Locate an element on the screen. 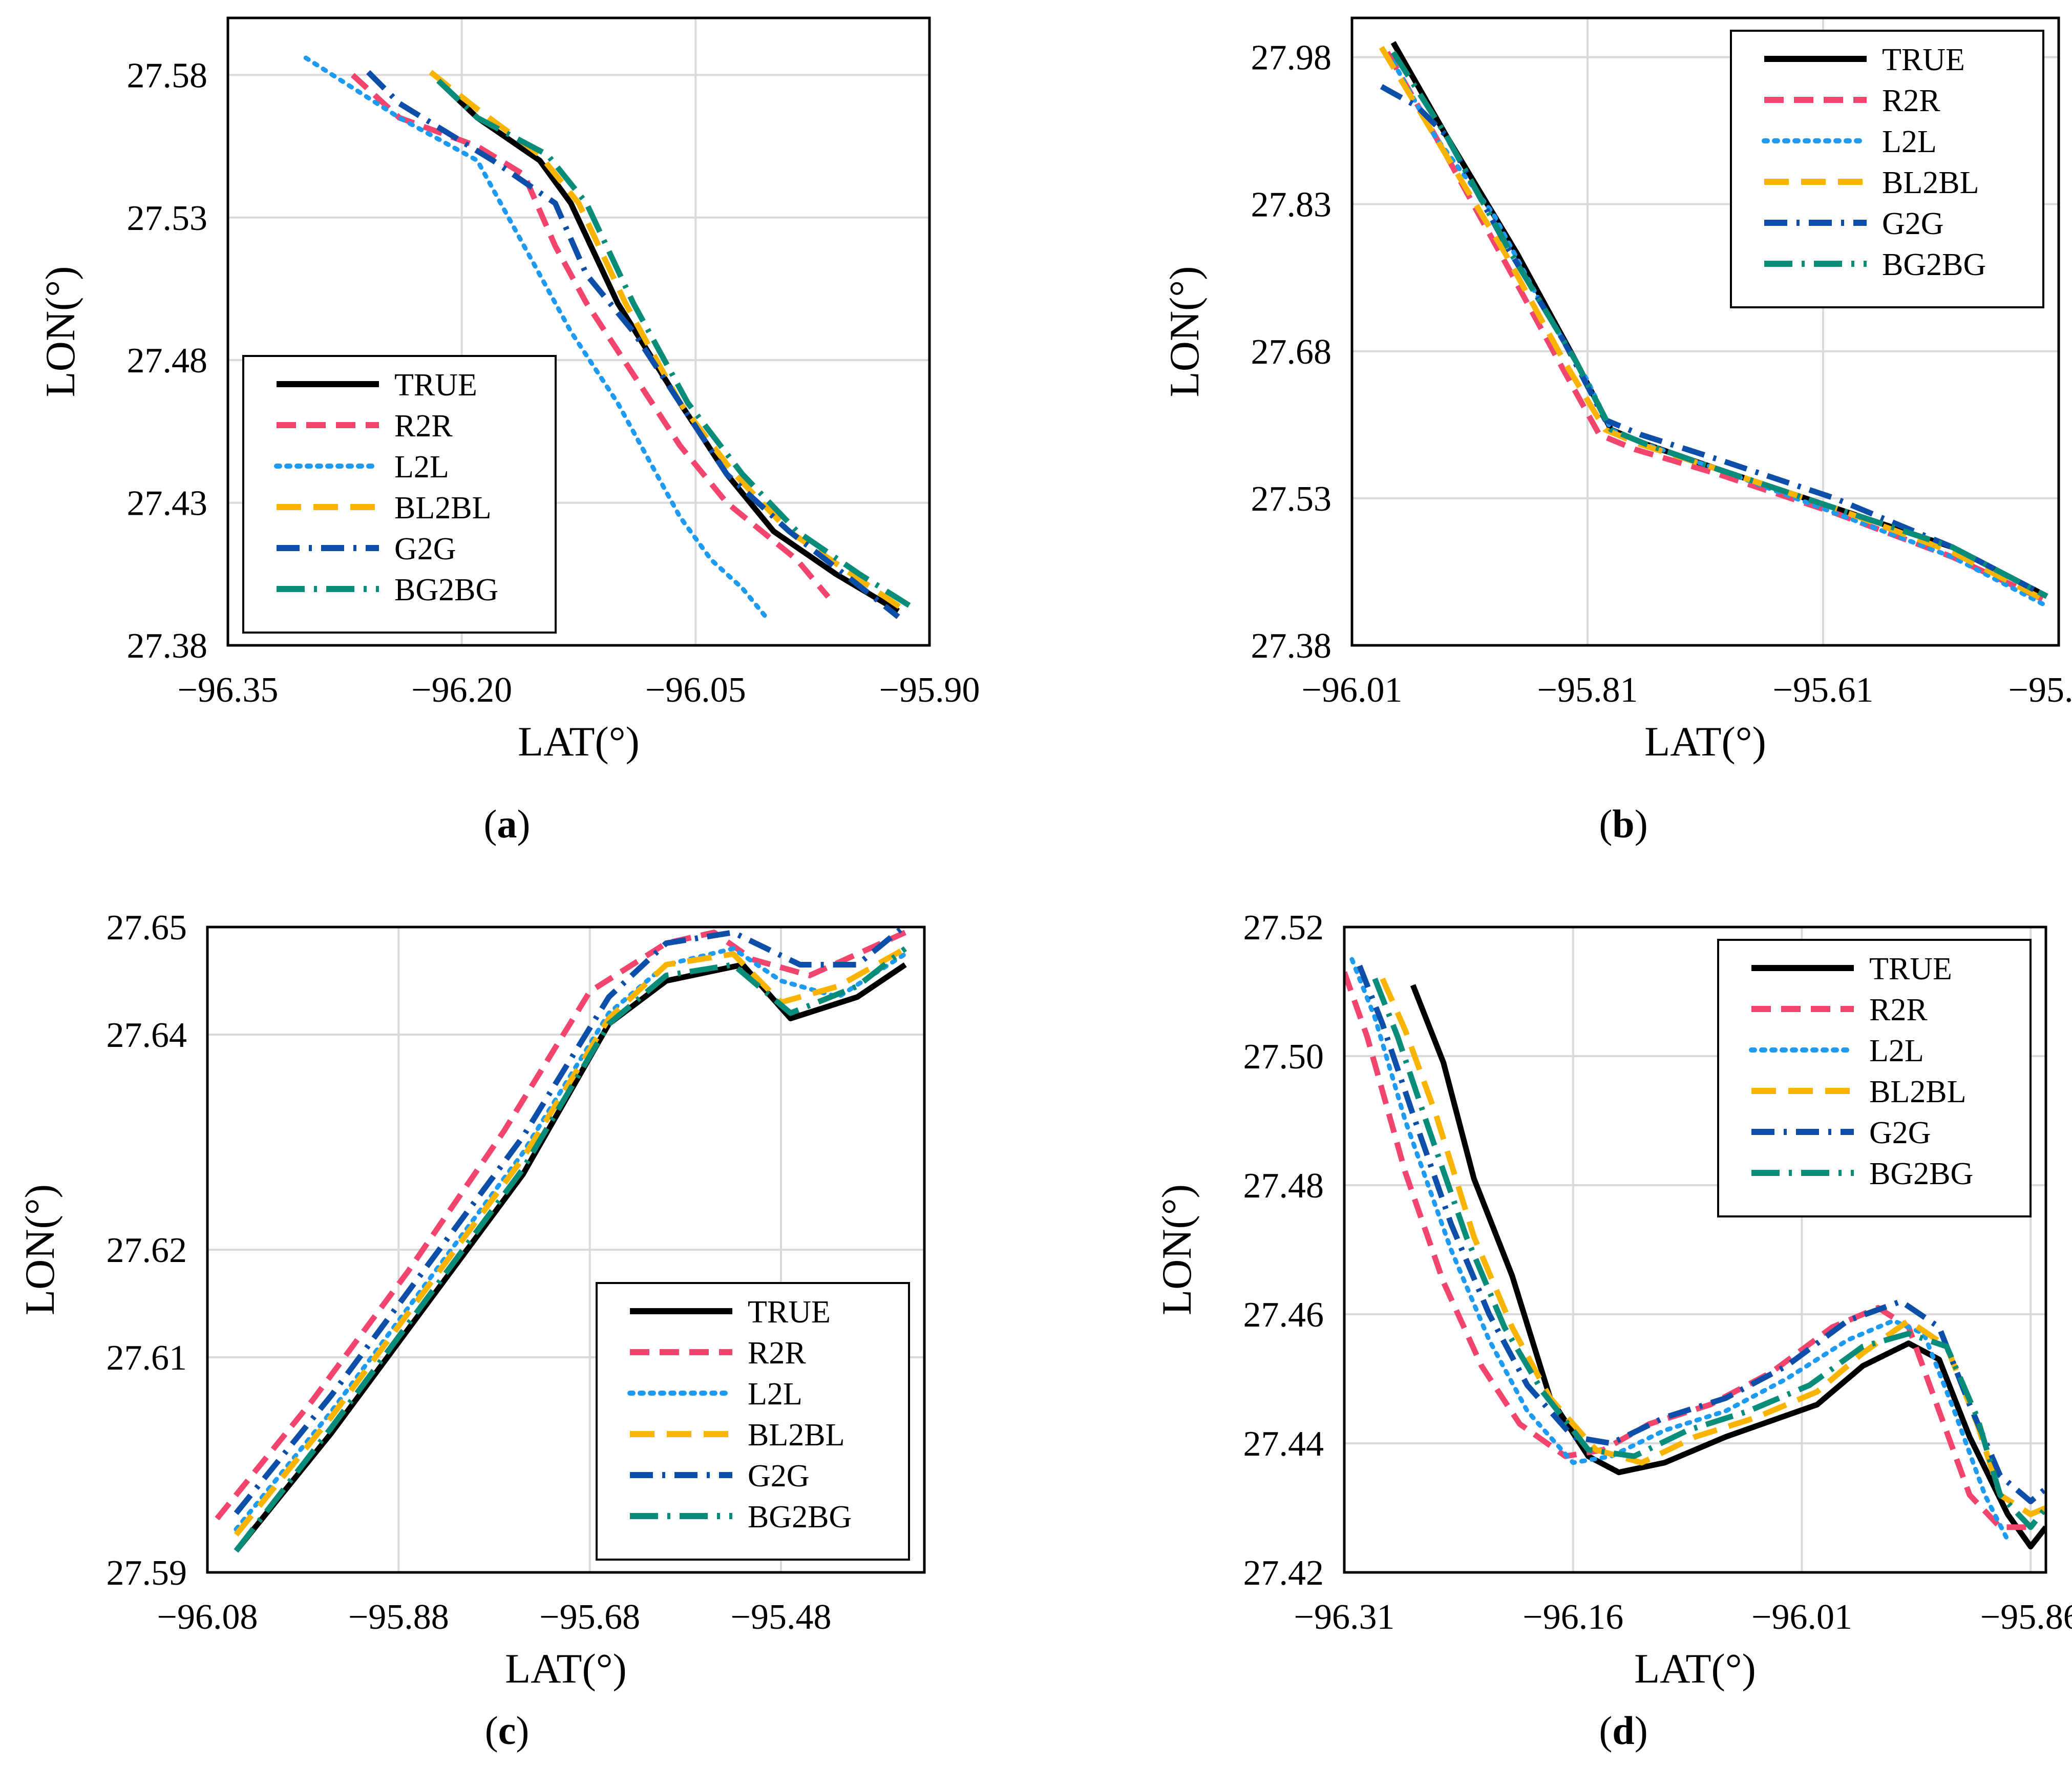 The width and height of the screenshot is (2072, 1766). panel-label: (b) is located at coordinates (1623, 824).